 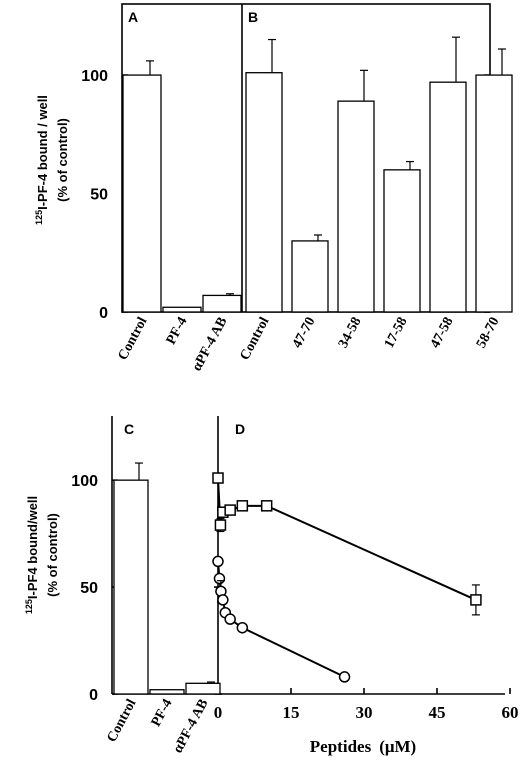 What do you see at coordinates (191, 726) in the screenshot?
I see `panel-c-category-label: αPF-4 AB` at bounding box center [191, 726].